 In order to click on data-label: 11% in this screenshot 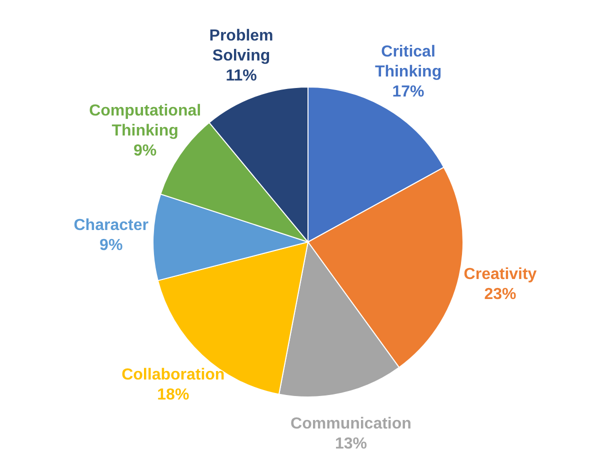, I will do `click(241, 76)`.